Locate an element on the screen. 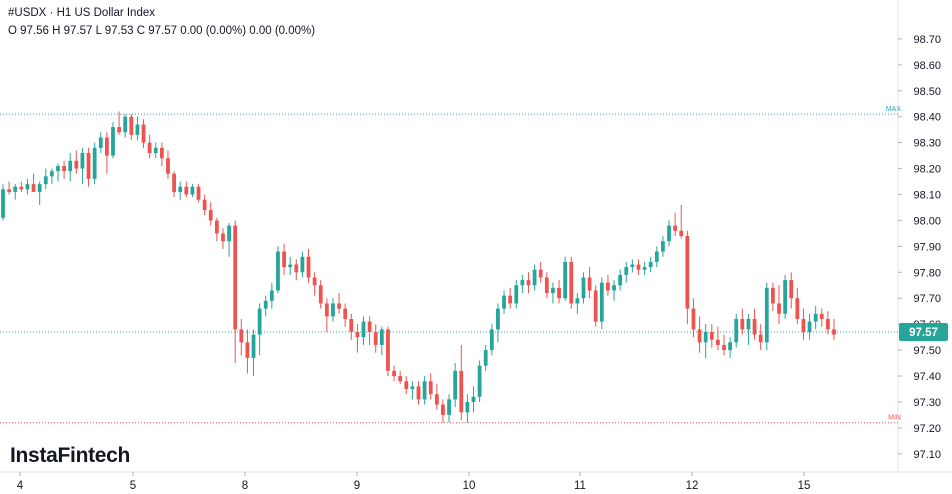  x-tick-label: 5 is located at coordinates (133, 486).